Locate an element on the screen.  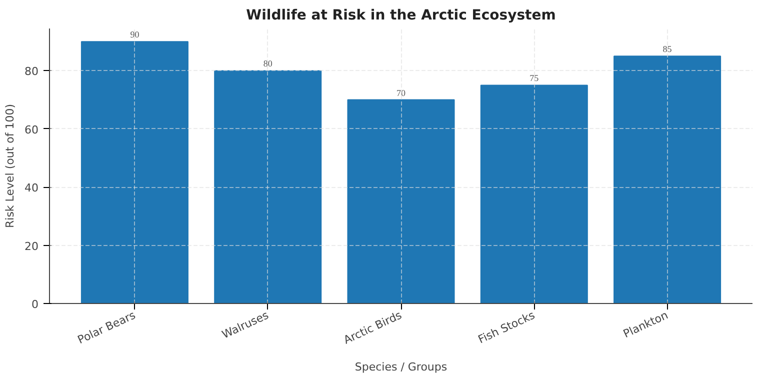
data-label: 75 is located at coordinates (535, 78).